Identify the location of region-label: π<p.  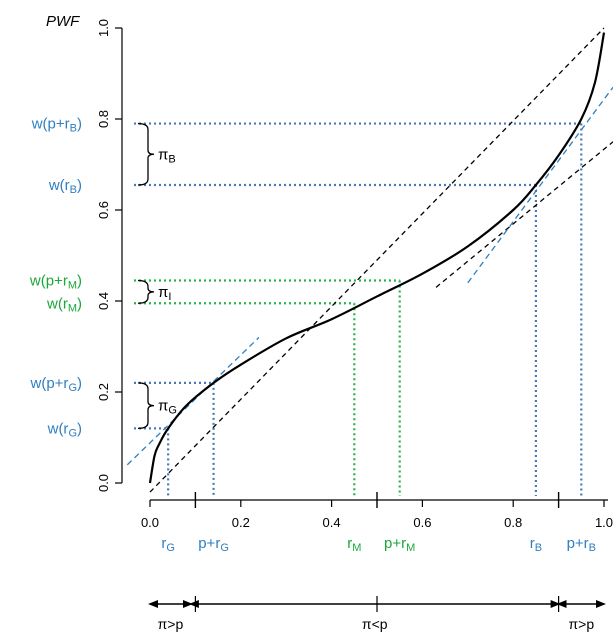
(375, 624).